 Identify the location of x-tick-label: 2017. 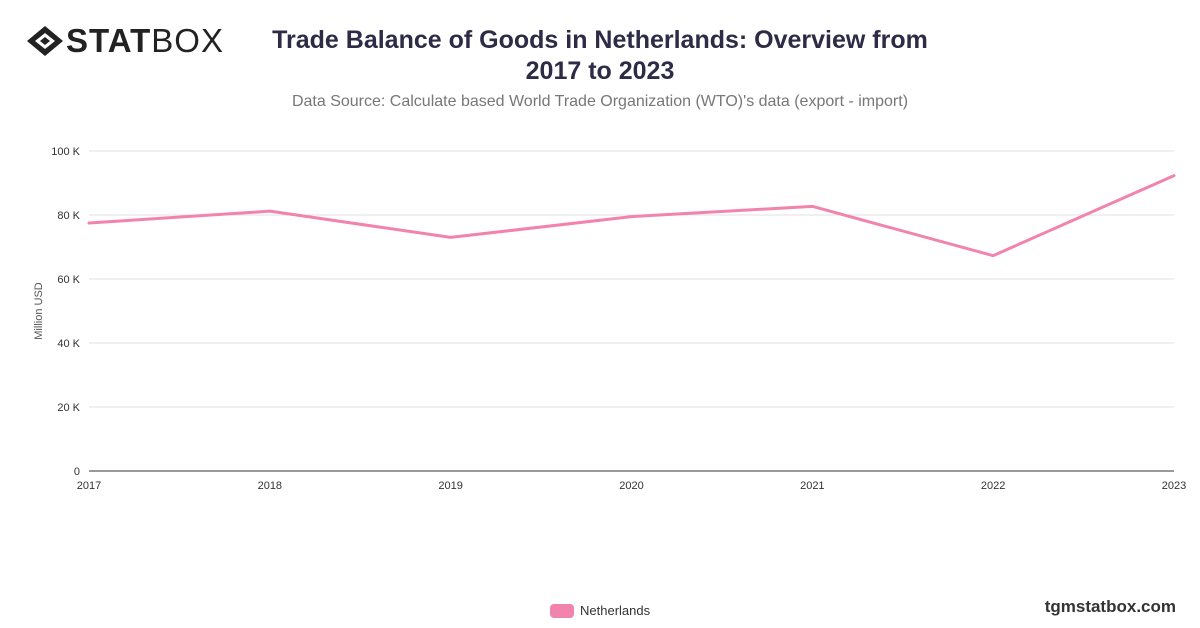
(89, 486).